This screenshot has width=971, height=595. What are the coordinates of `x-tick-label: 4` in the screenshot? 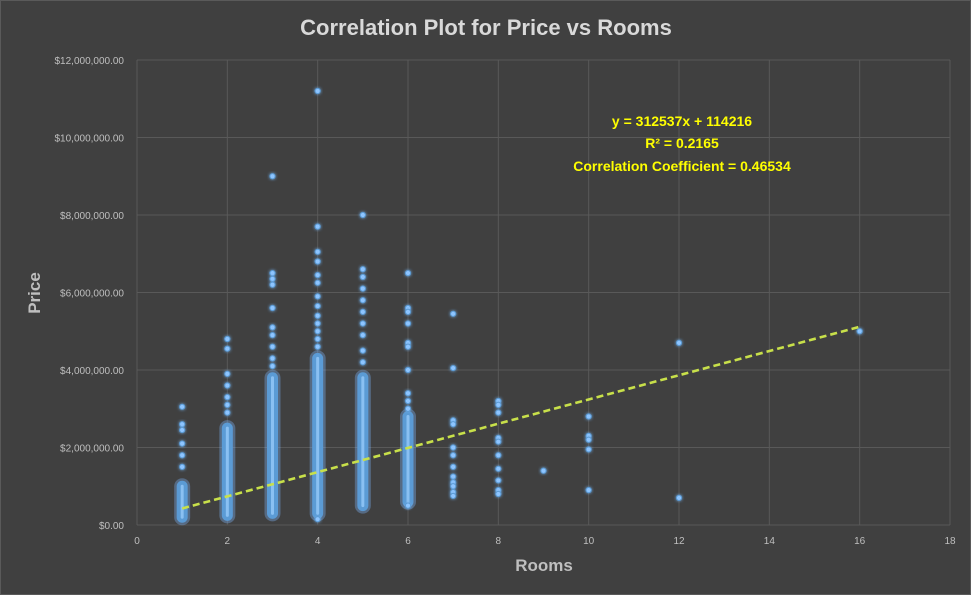 It's located at (318, 541).